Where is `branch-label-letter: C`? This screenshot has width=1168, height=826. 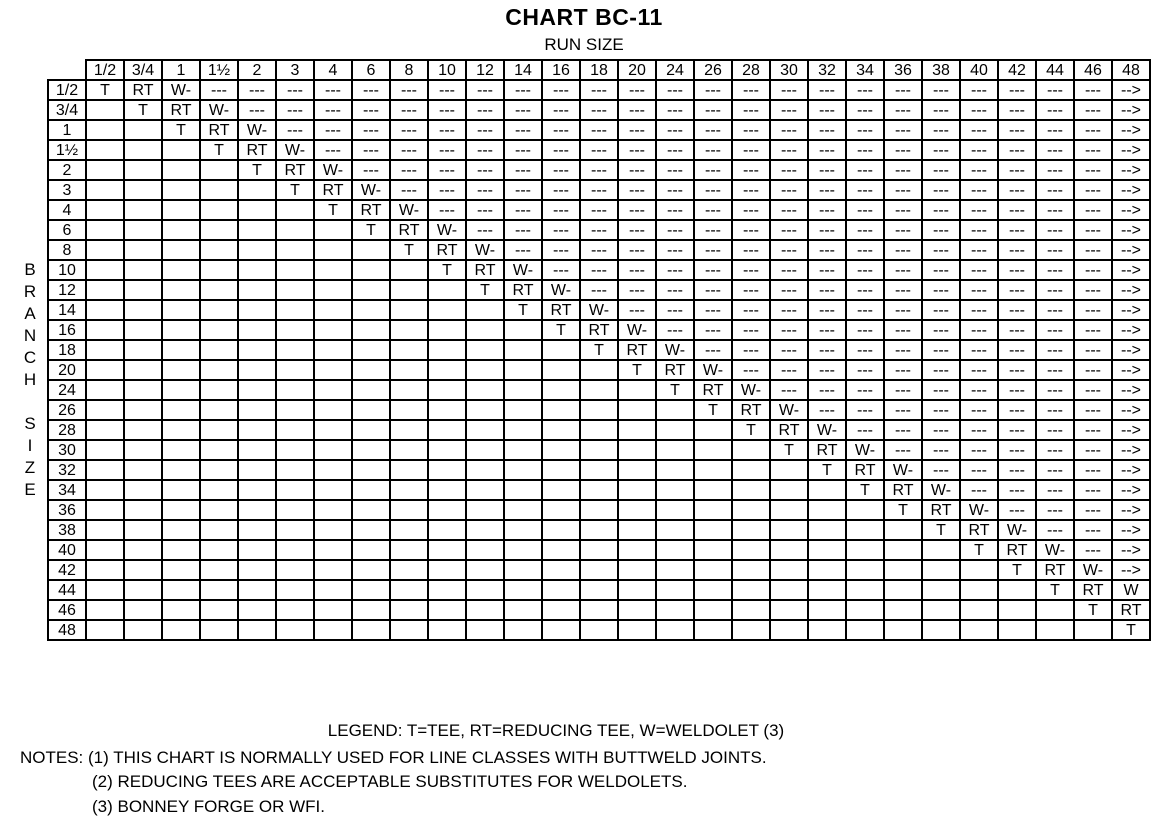 branch-label-letter: C is located at coordinates (30, 357).